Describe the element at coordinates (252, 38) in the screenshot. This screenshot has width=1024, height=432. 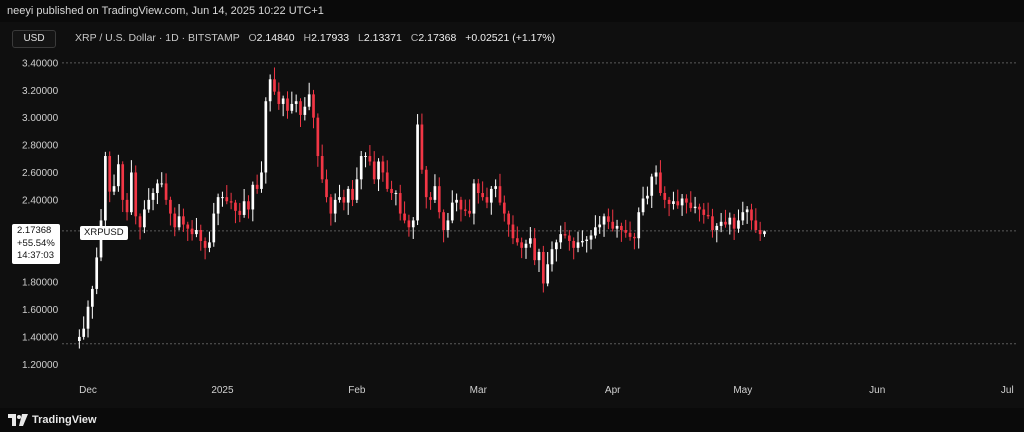
I see `open-label: O` at that location.